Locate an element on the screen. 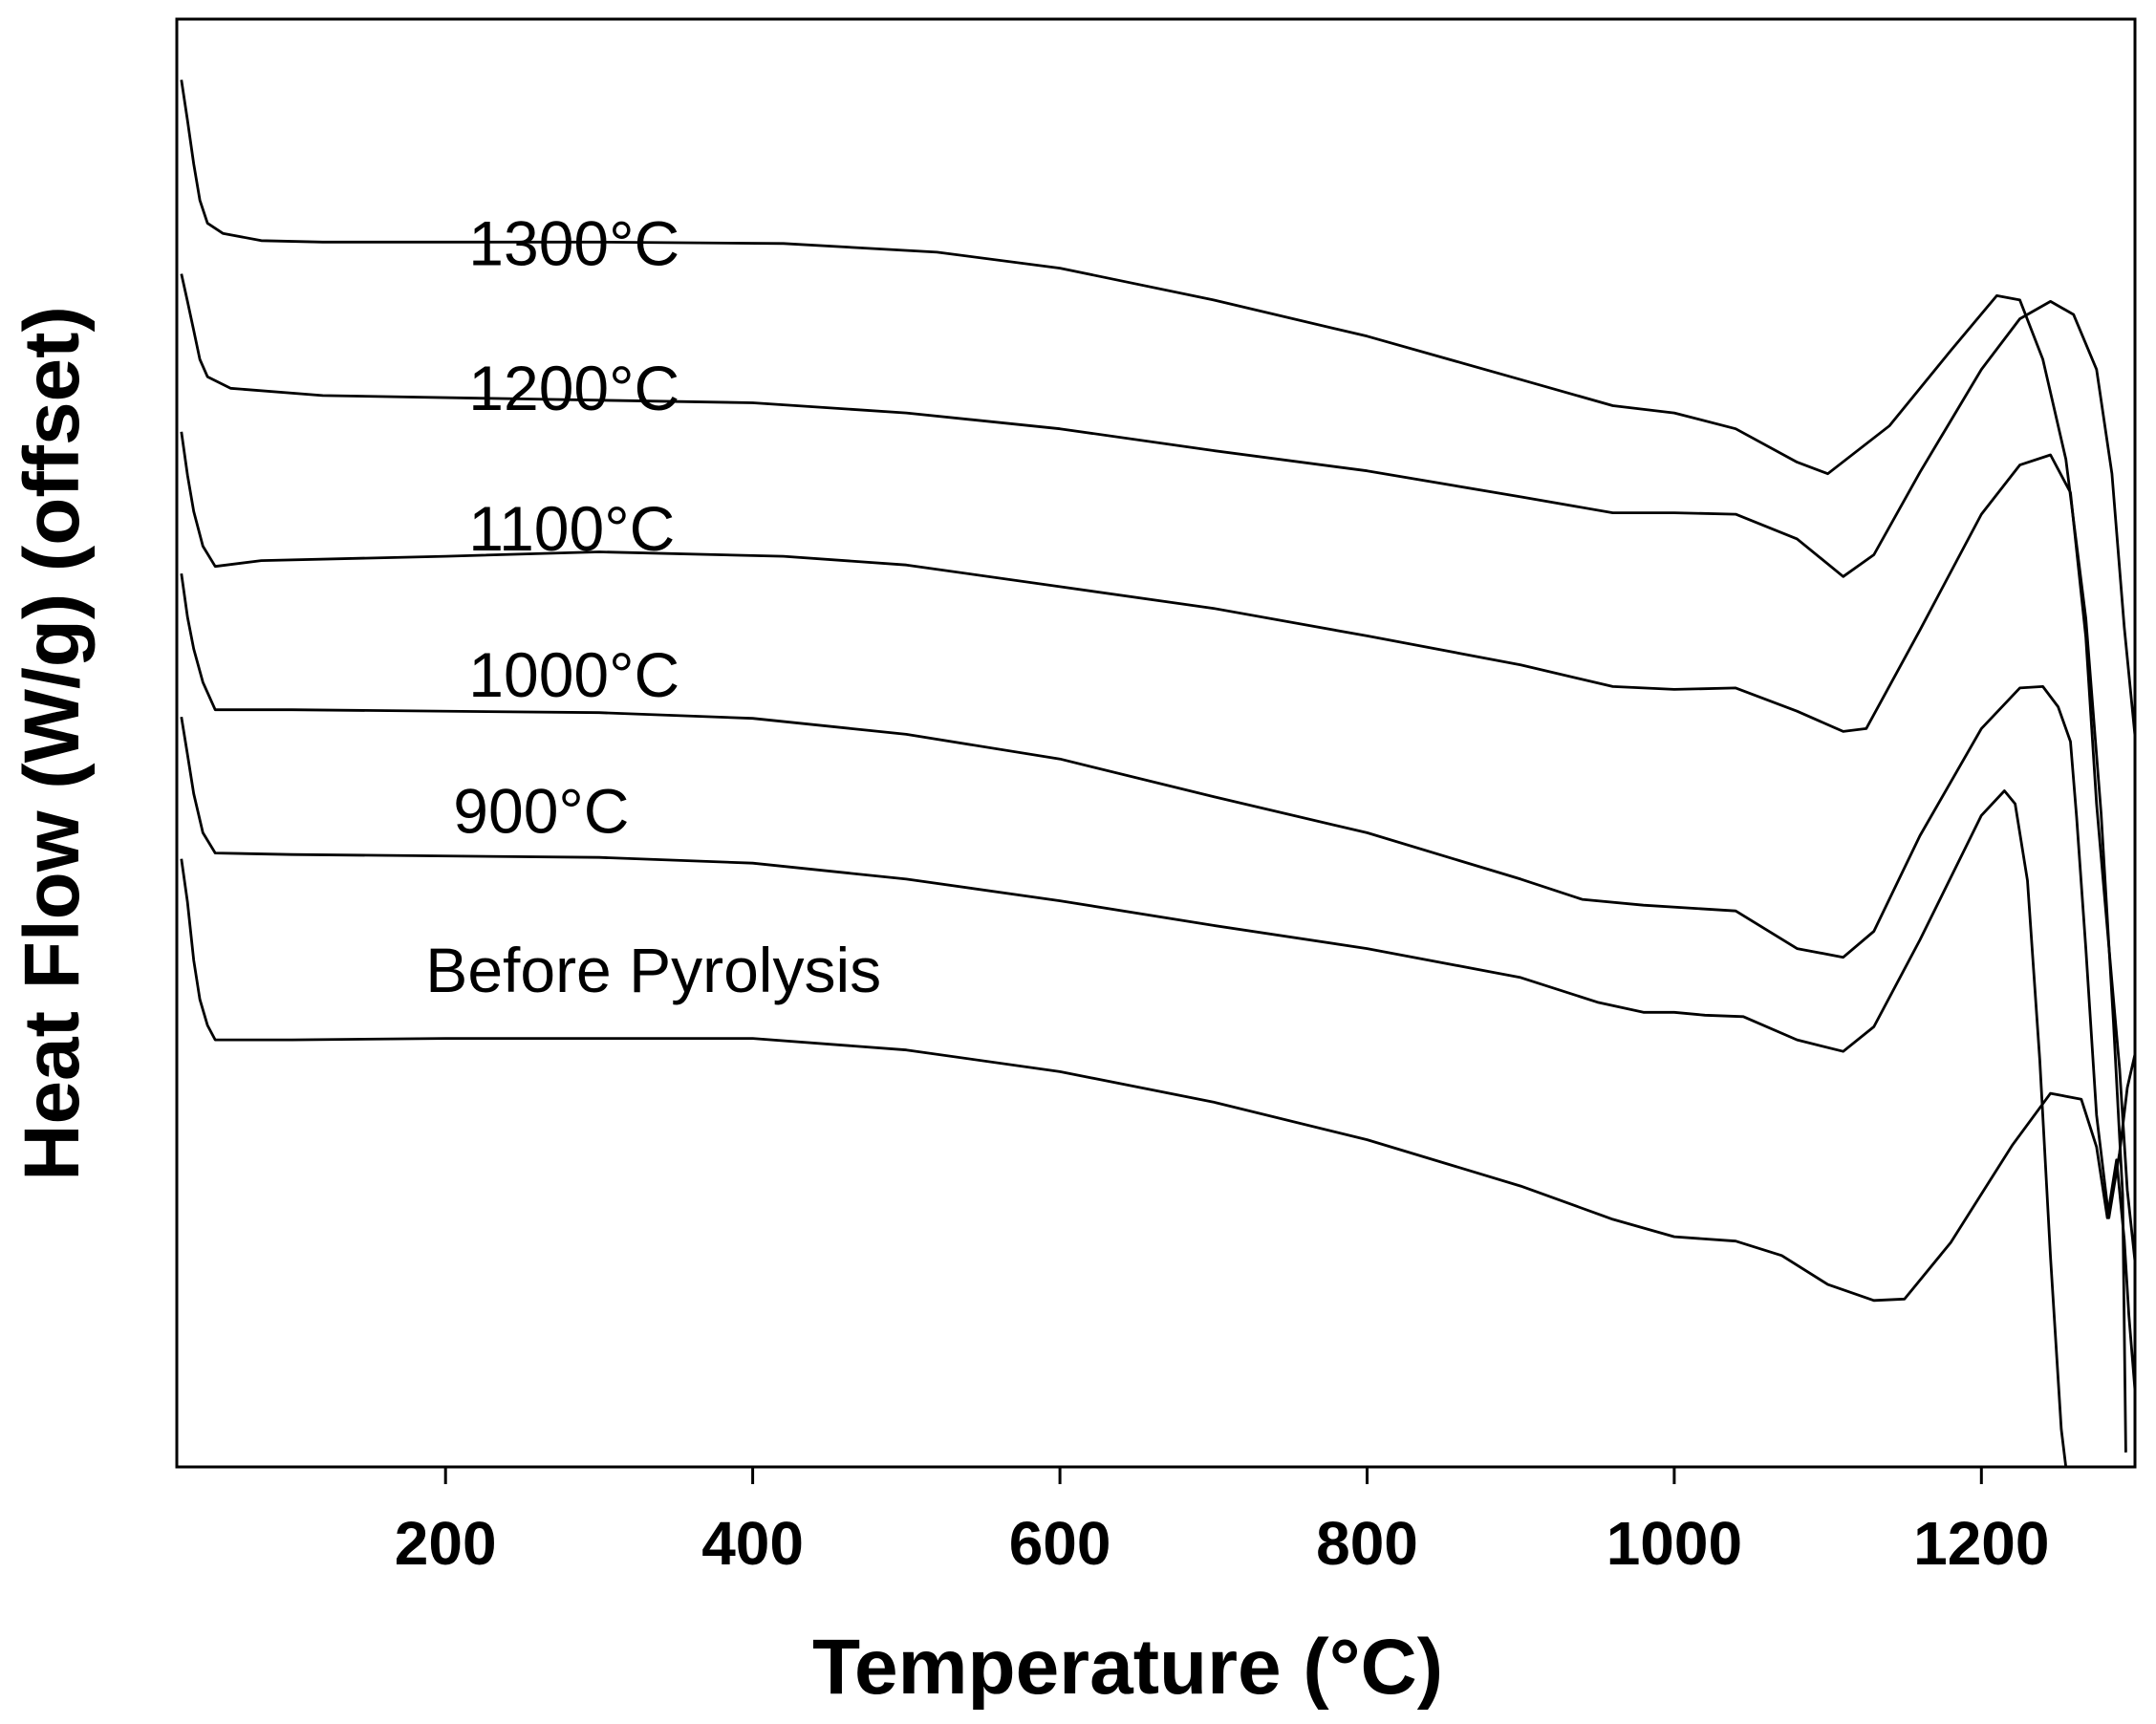  x-tick-label-800: 800 is located at coordinates (1367, 1543).